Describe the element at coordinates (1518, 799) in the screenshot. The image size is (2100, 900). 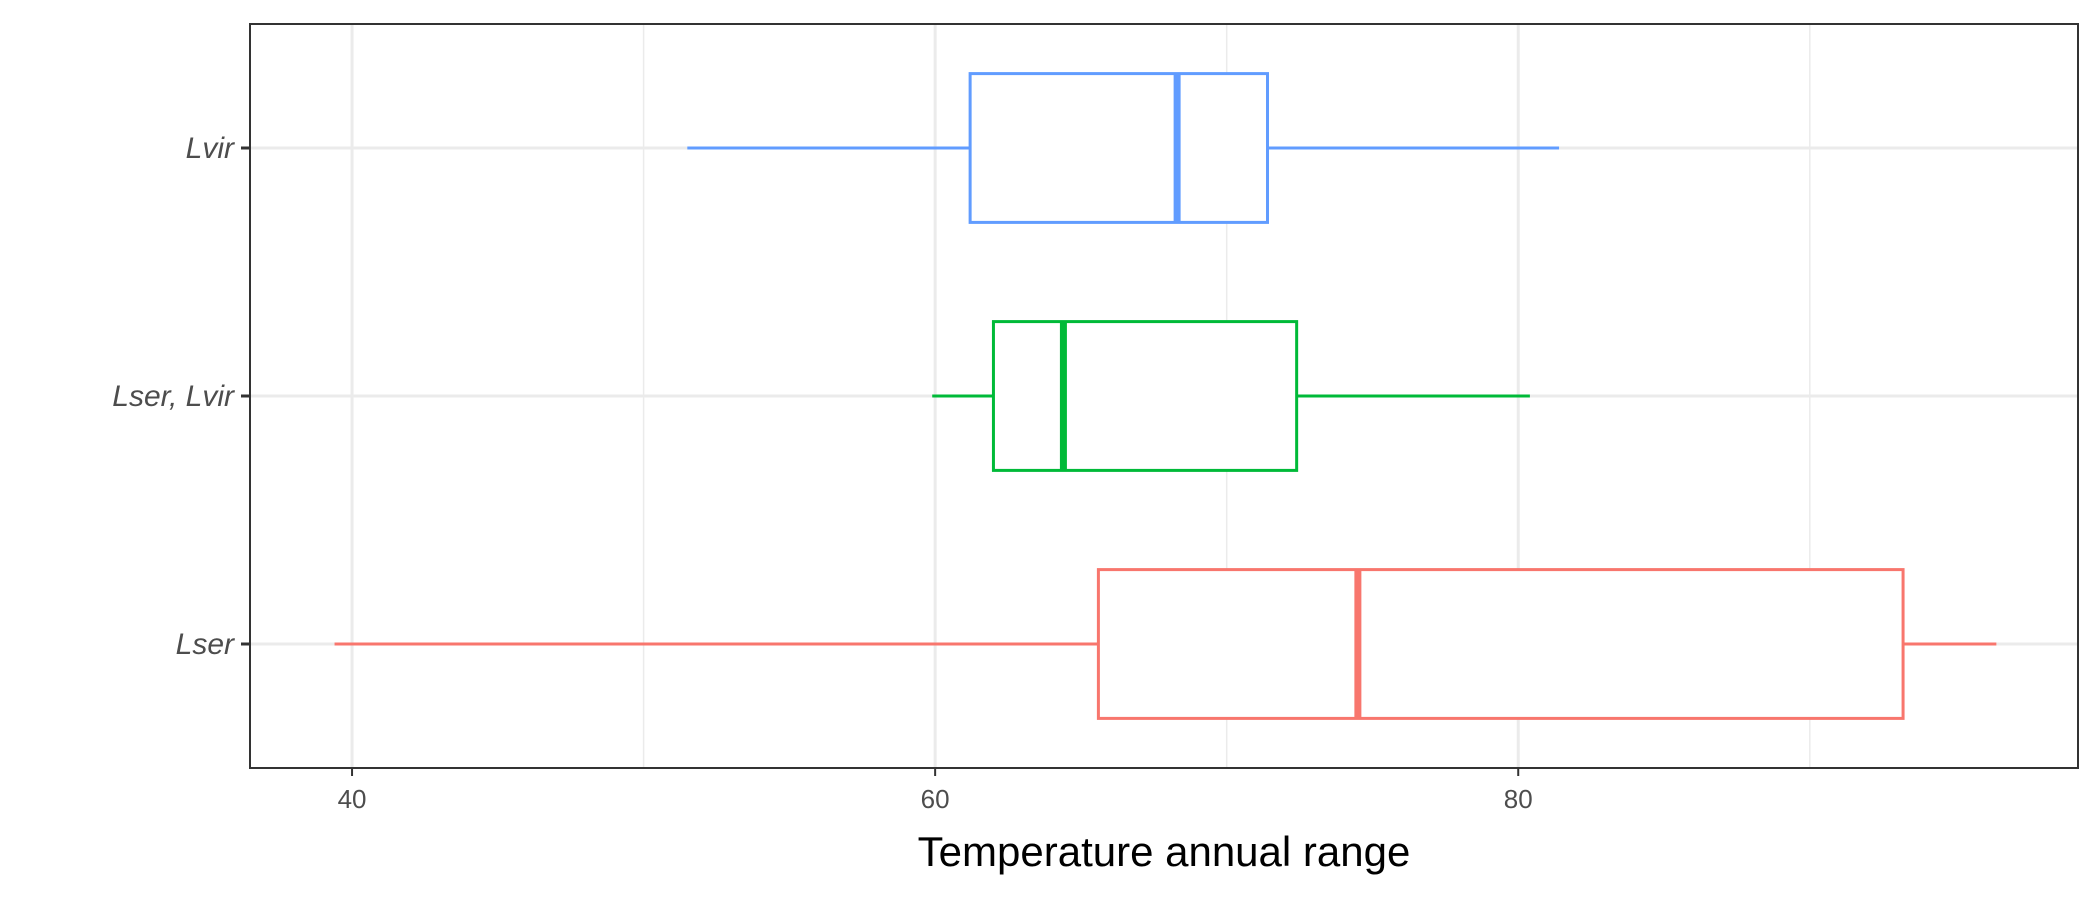
I see `x-tick-label: 80` at that location.